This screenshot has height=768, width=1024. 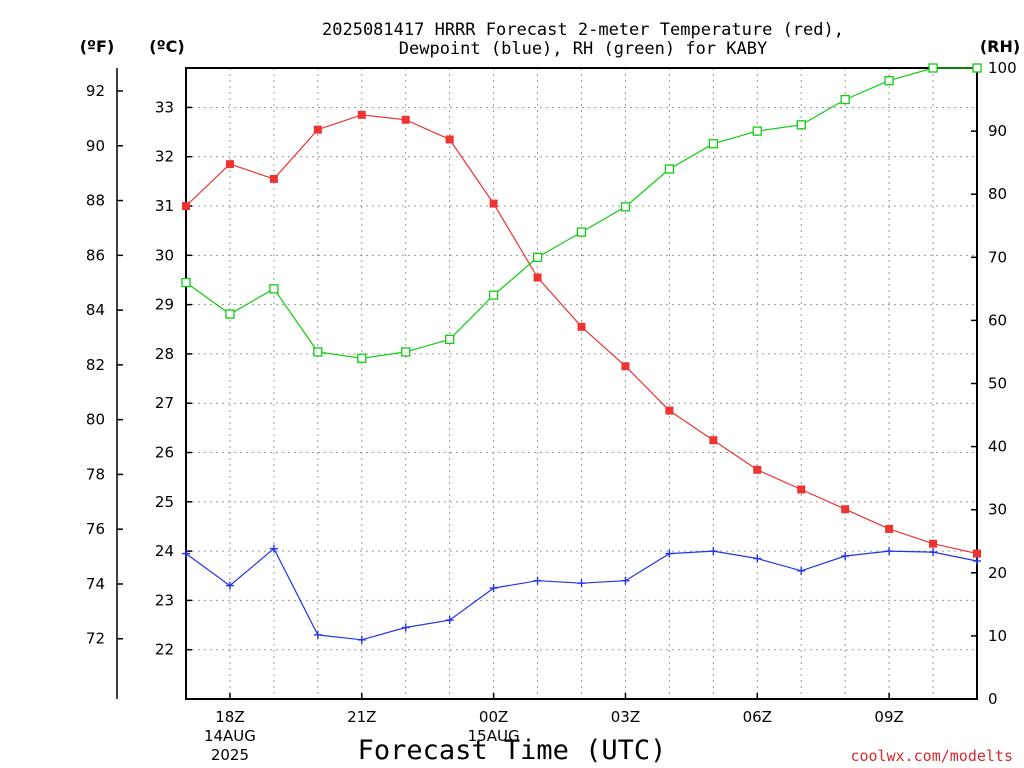 I want to click on fahrenheit-tick-label: 88, so click(x=95, y=201).